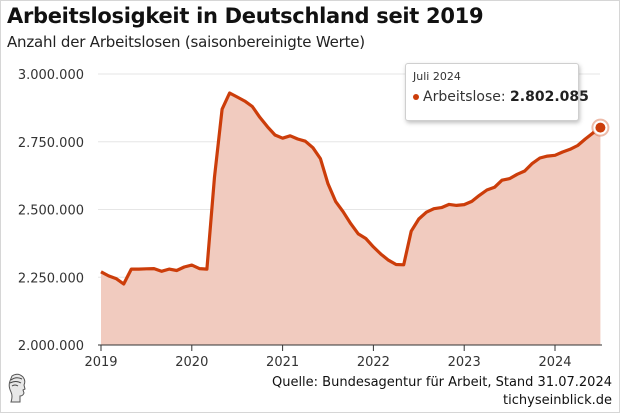 The image size is (620, 413). I want to click on y-tick-label: 2.500.000, so click(51, 211).